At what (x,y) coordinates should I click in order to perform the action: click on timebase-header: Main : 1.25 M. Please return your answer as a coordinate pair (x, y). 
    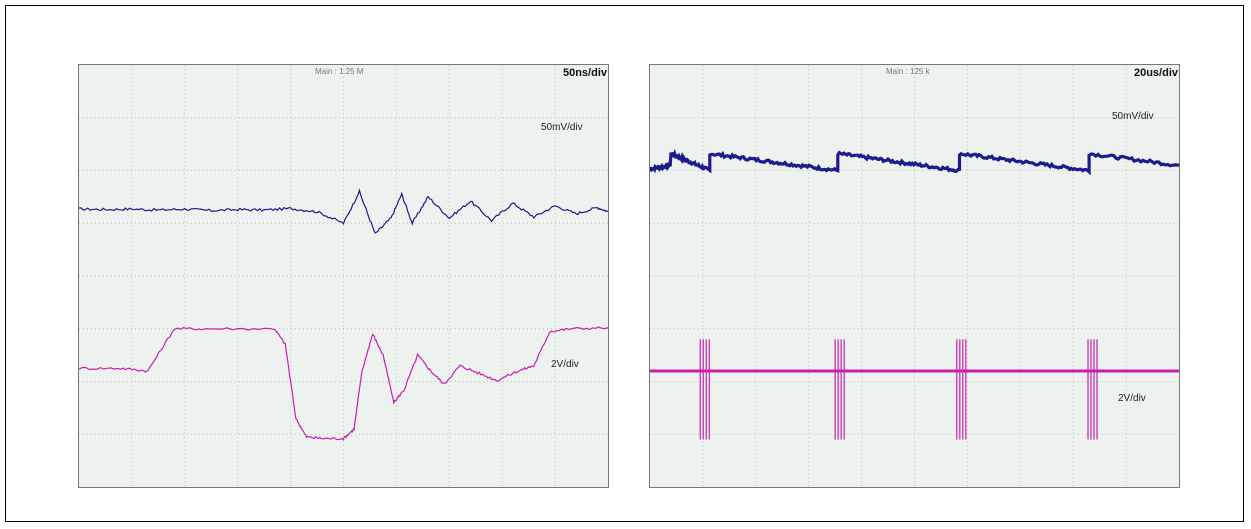
    Looking at the image, I should click on (339, 71).